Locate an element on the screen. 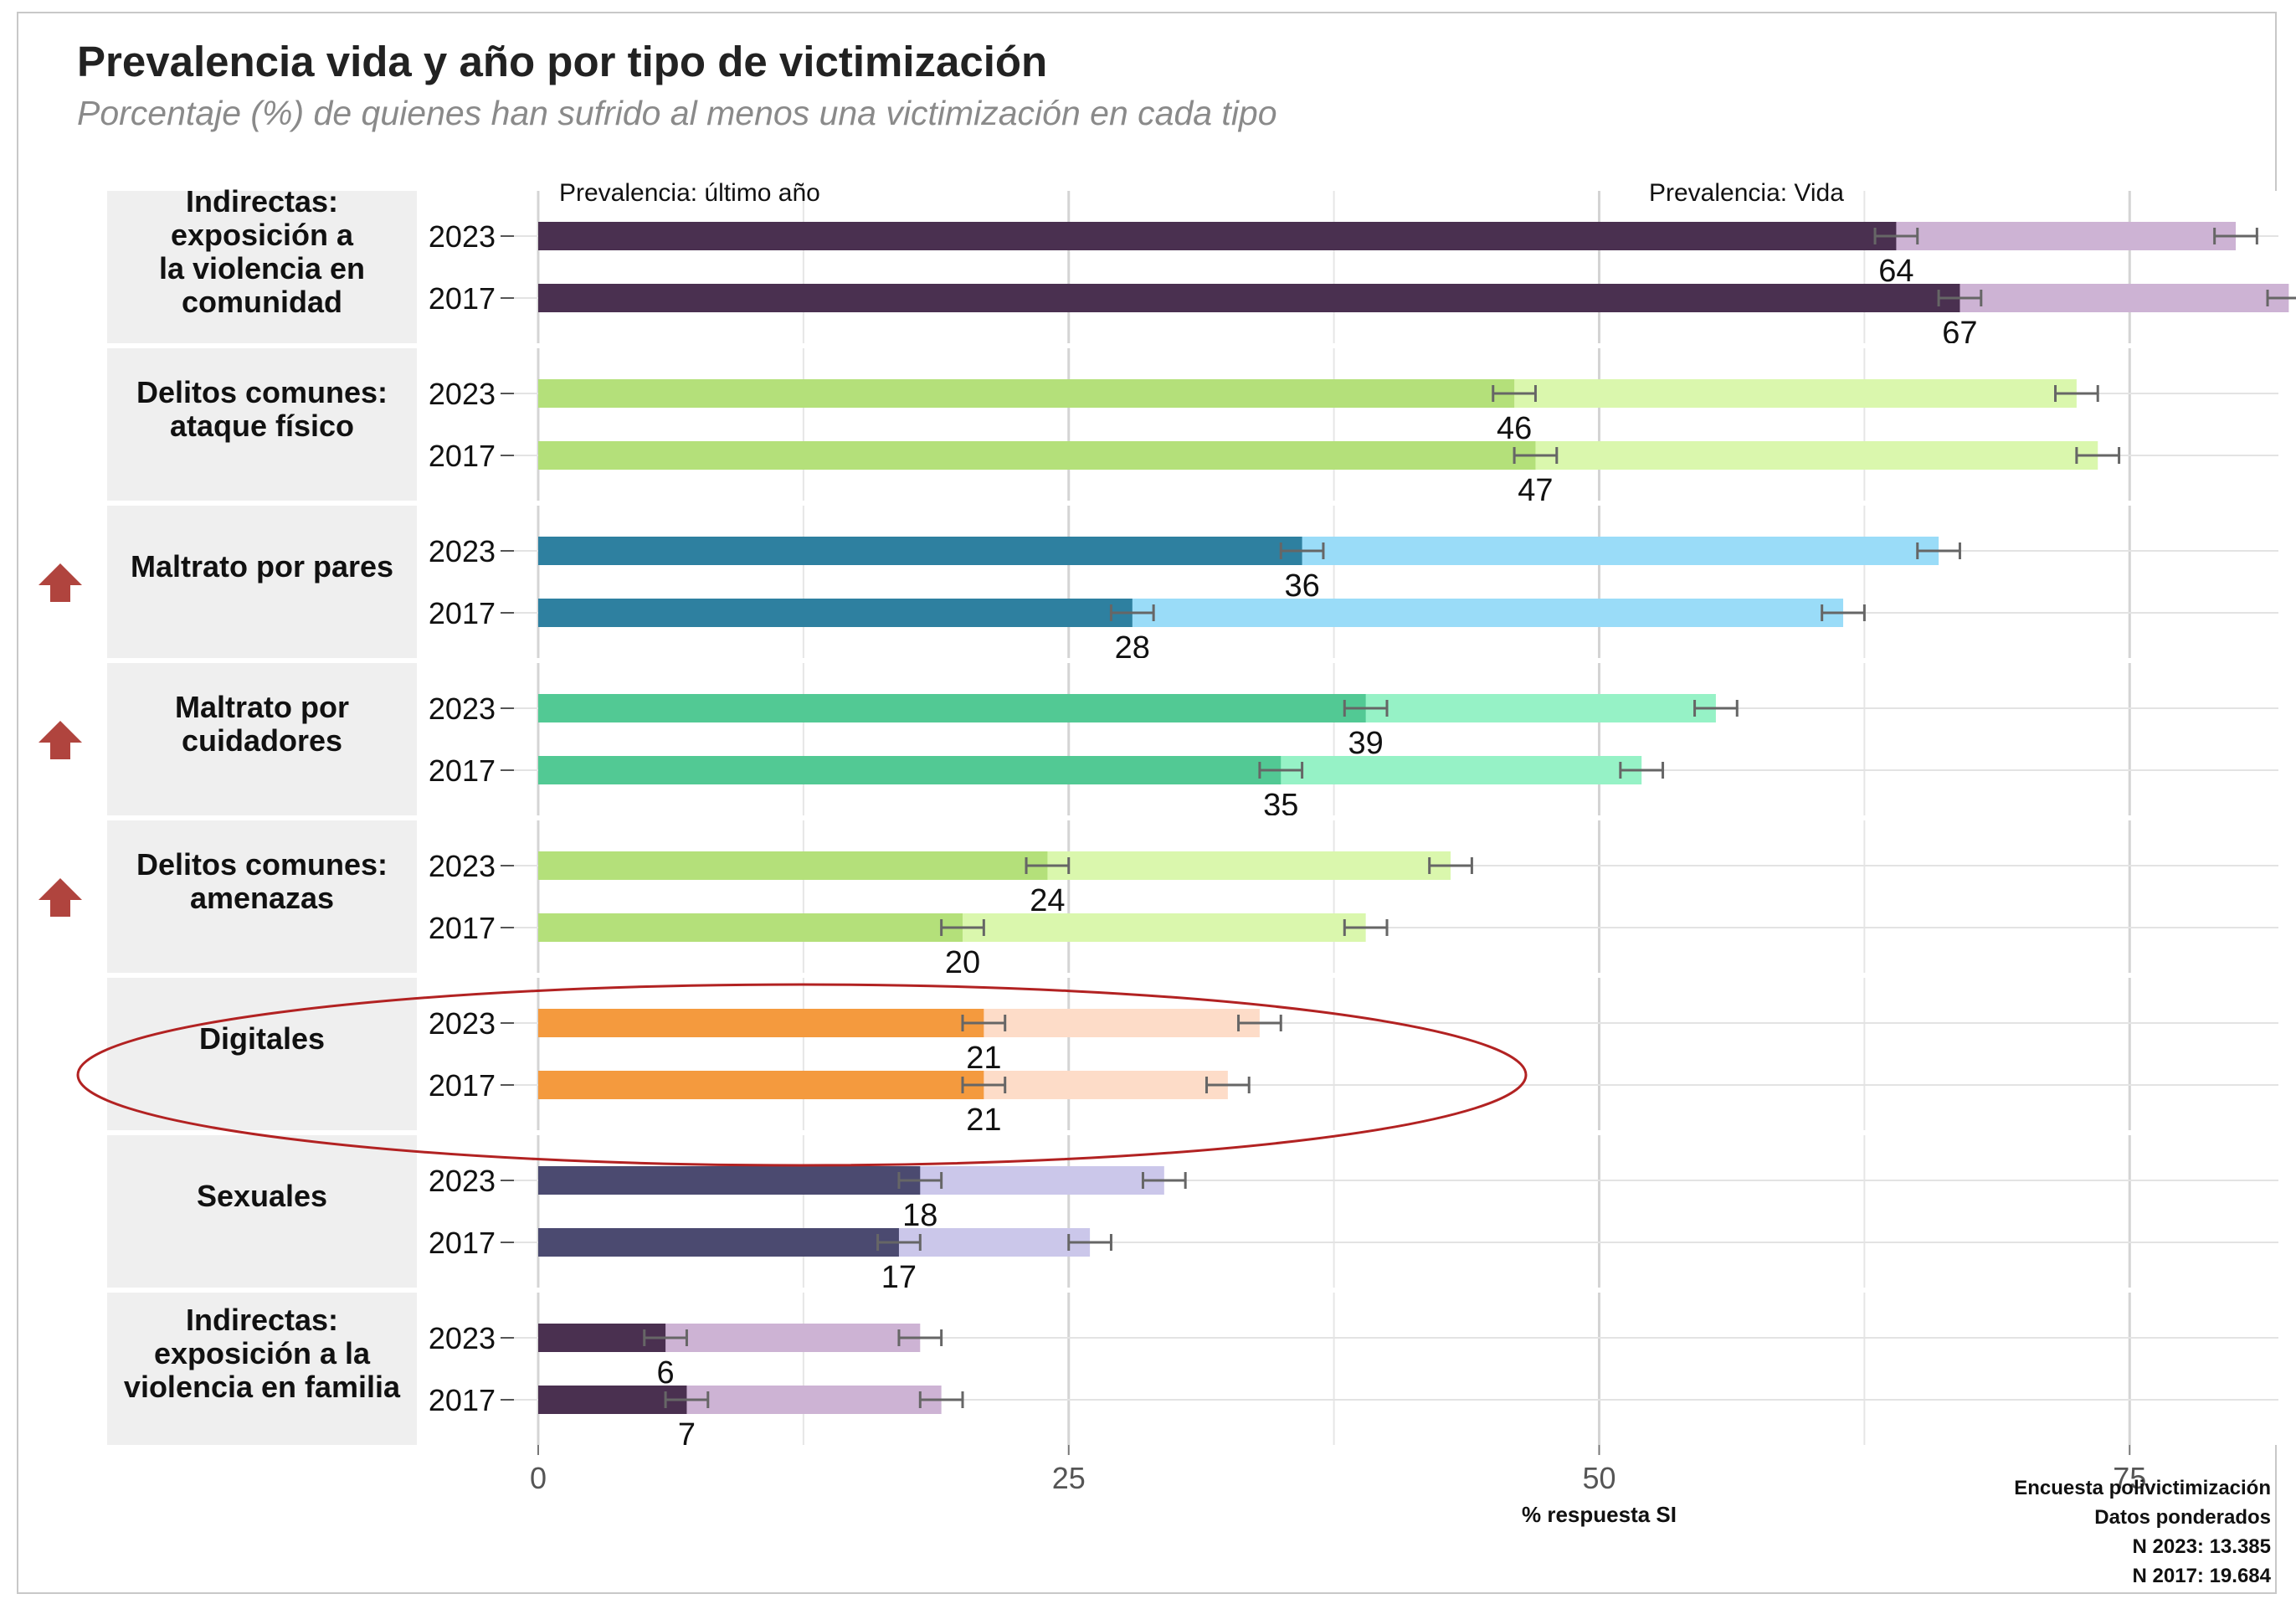 The height and width of the screenshot is (1599, 2296). x-tick-label: 50 is located at coordinates (1598, 1478).